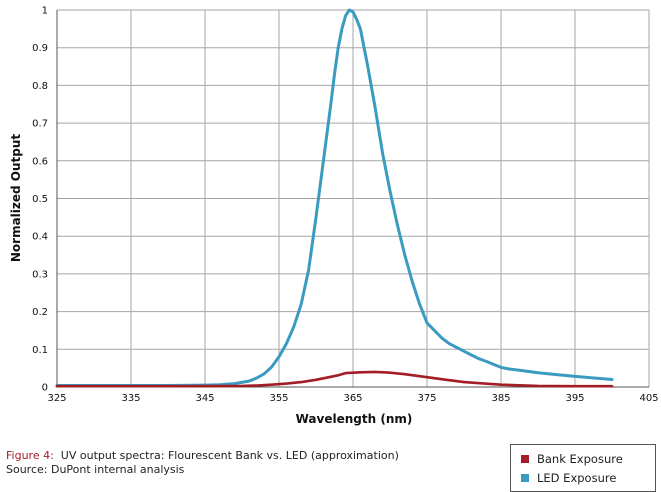  Describe the element at coordinates (40, 350) in the screenshot. I see `y-tick-label: 0.1` at that location.